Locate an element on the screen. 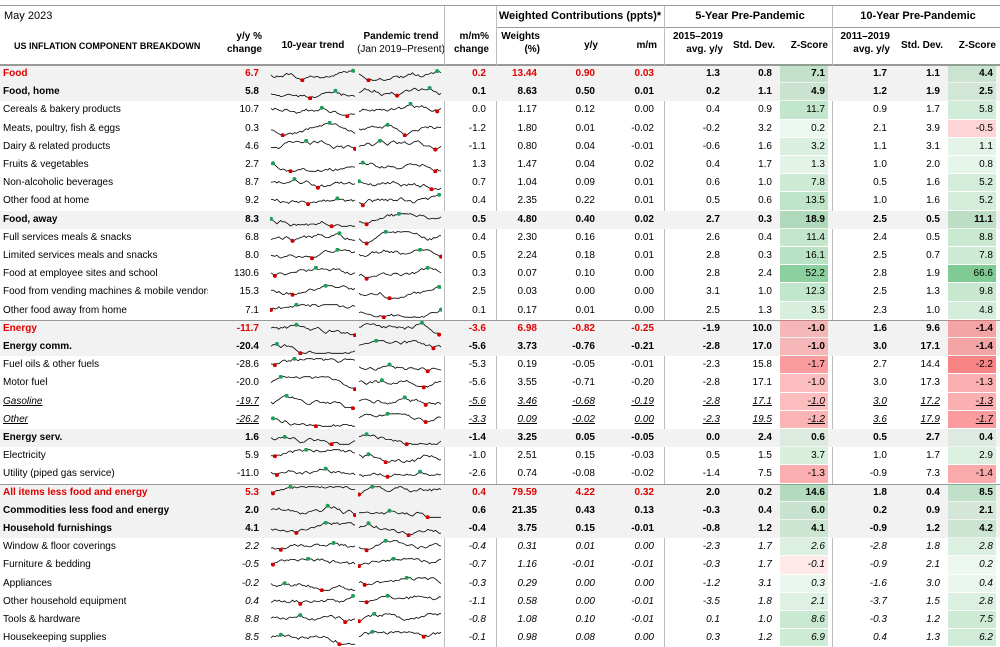 This screenshot has height=647, width=1000. avg-10y: 3.6 is located at coordinates (880, 419).